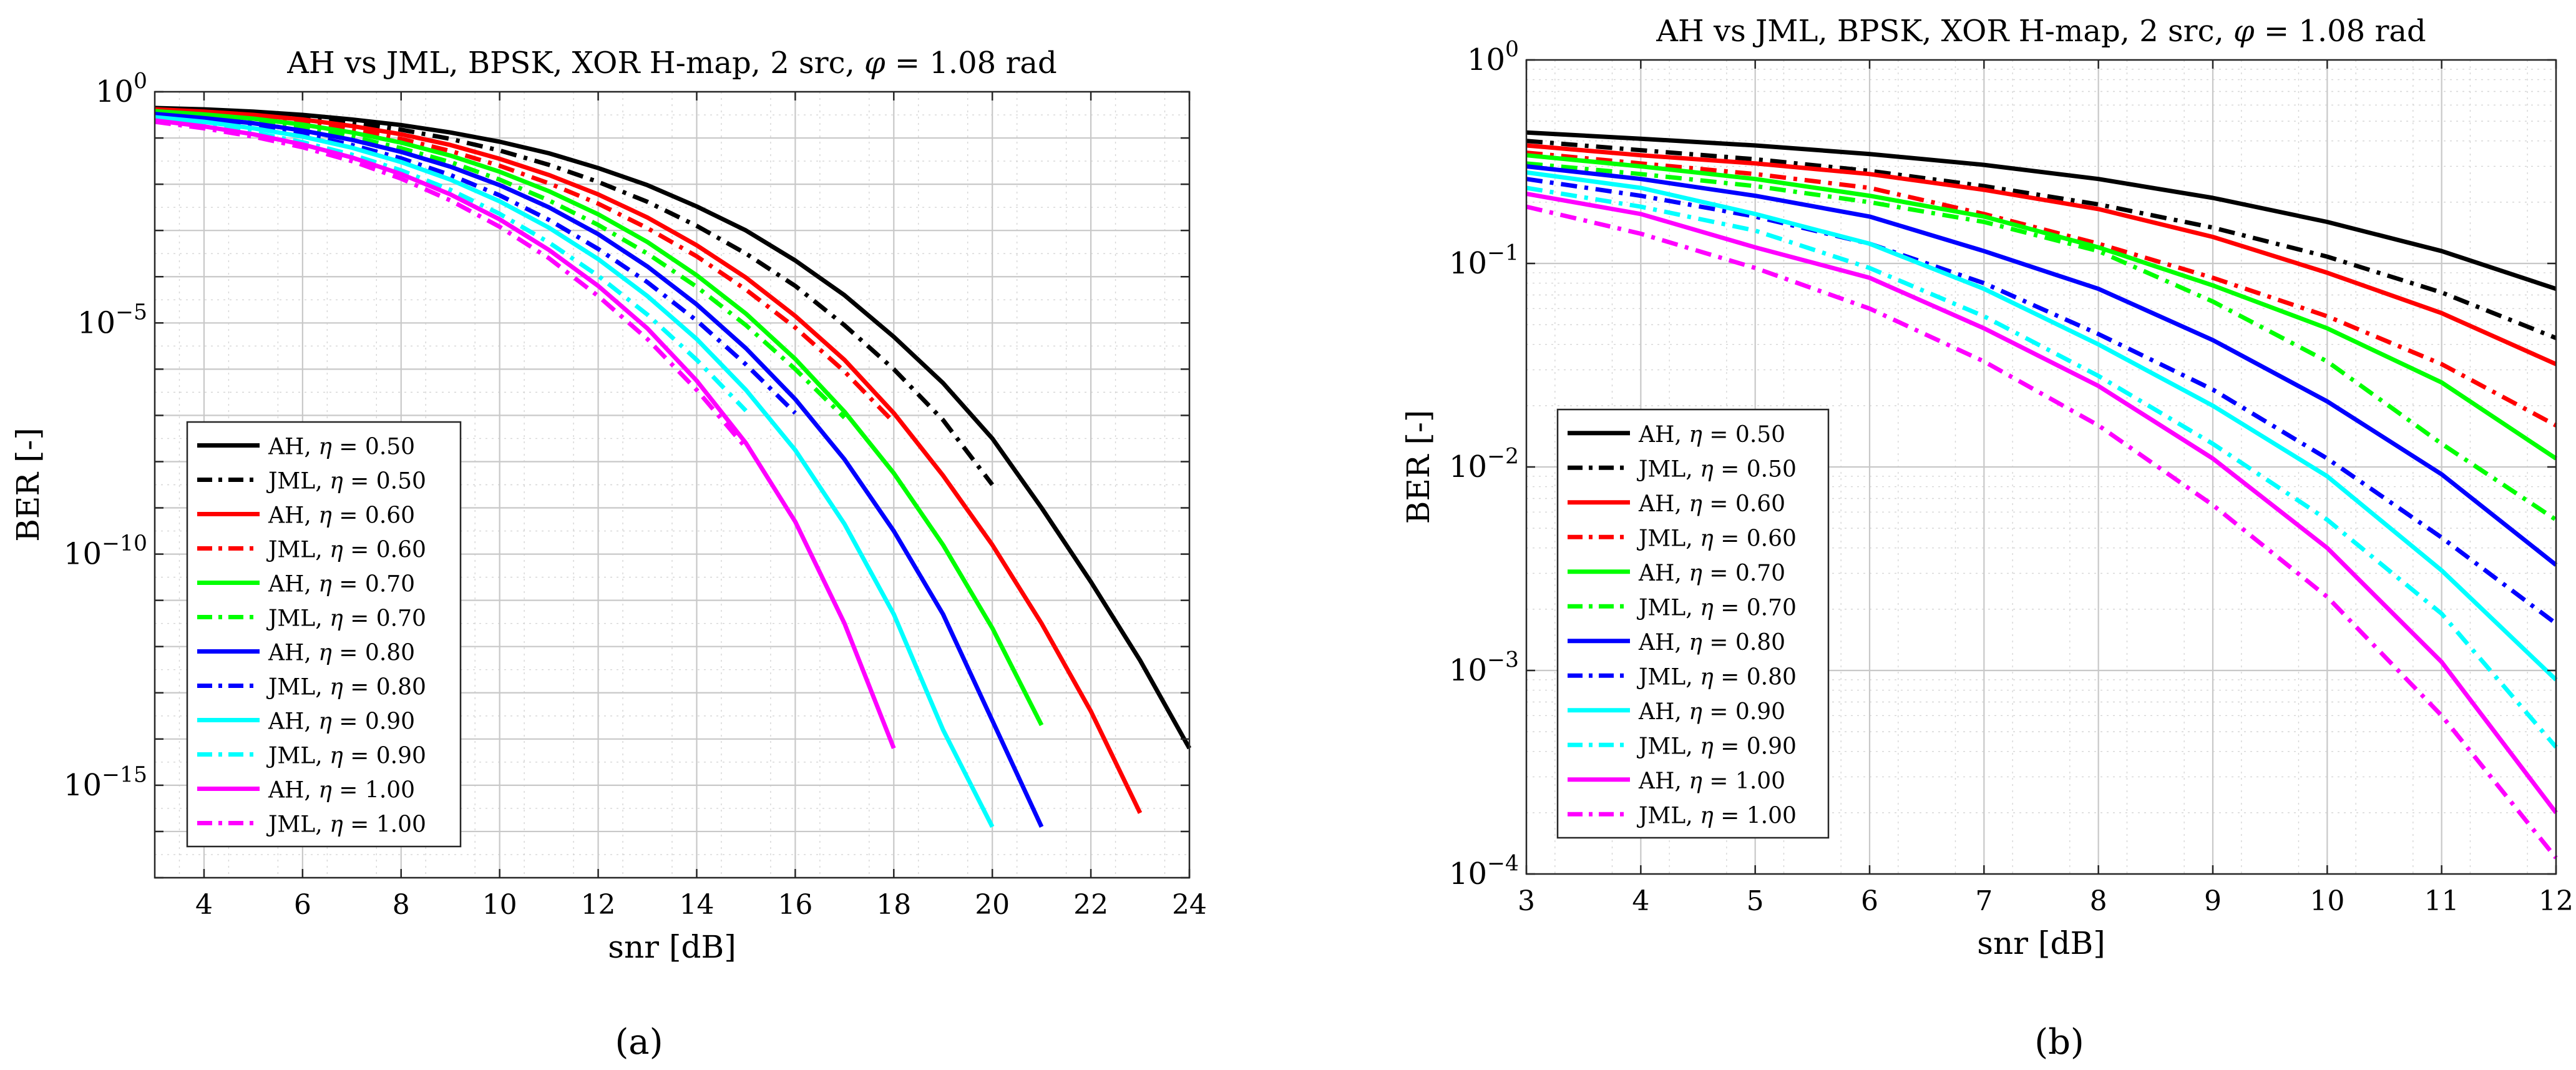 The height and width of the screenshot is (1070, 2576). I want to click on x-tick-label: 7, so click(1984, 901).